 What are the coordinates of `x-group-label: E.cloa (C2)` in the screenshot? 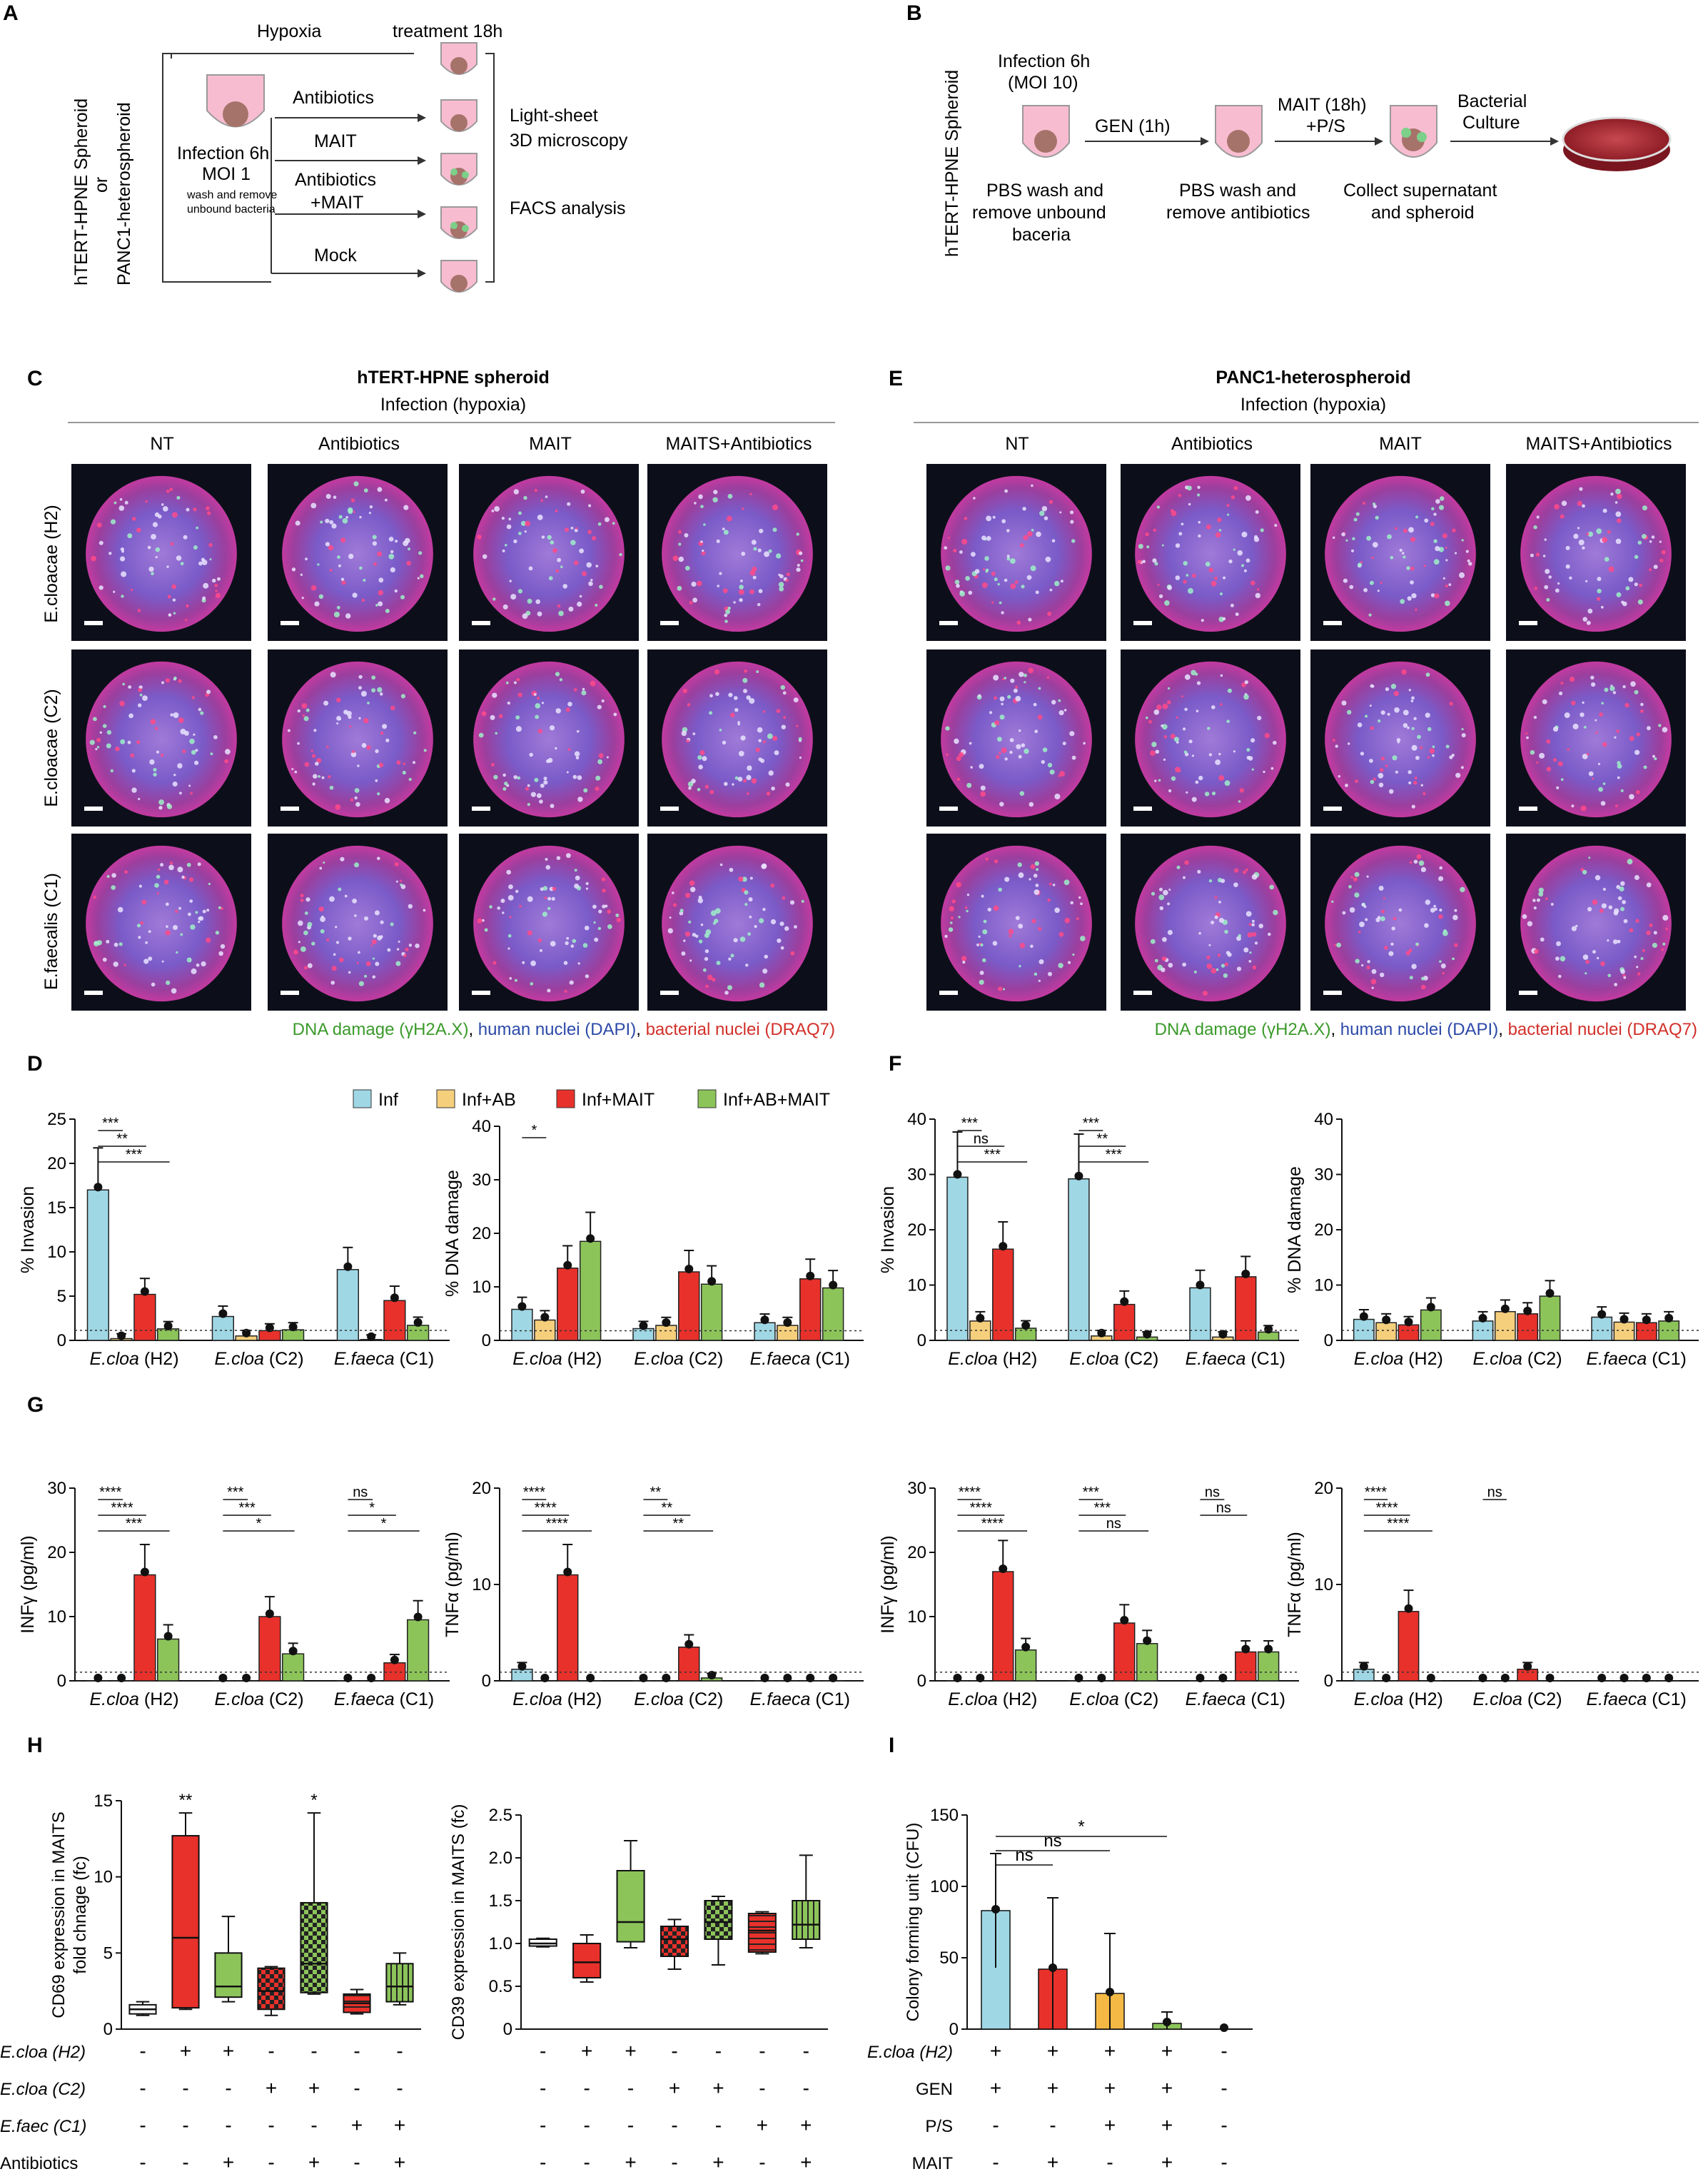 It's located at (1517, 1699).